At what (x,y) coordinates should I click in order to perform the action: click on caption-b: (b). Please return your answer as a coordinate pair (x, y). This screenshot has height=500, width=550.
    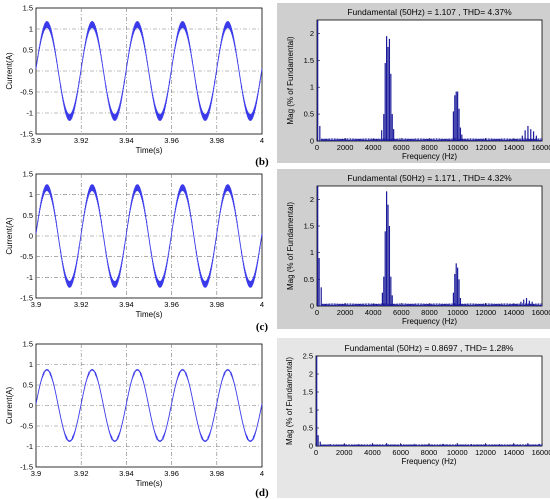
    Looking at the image, I should click on (262, 162).